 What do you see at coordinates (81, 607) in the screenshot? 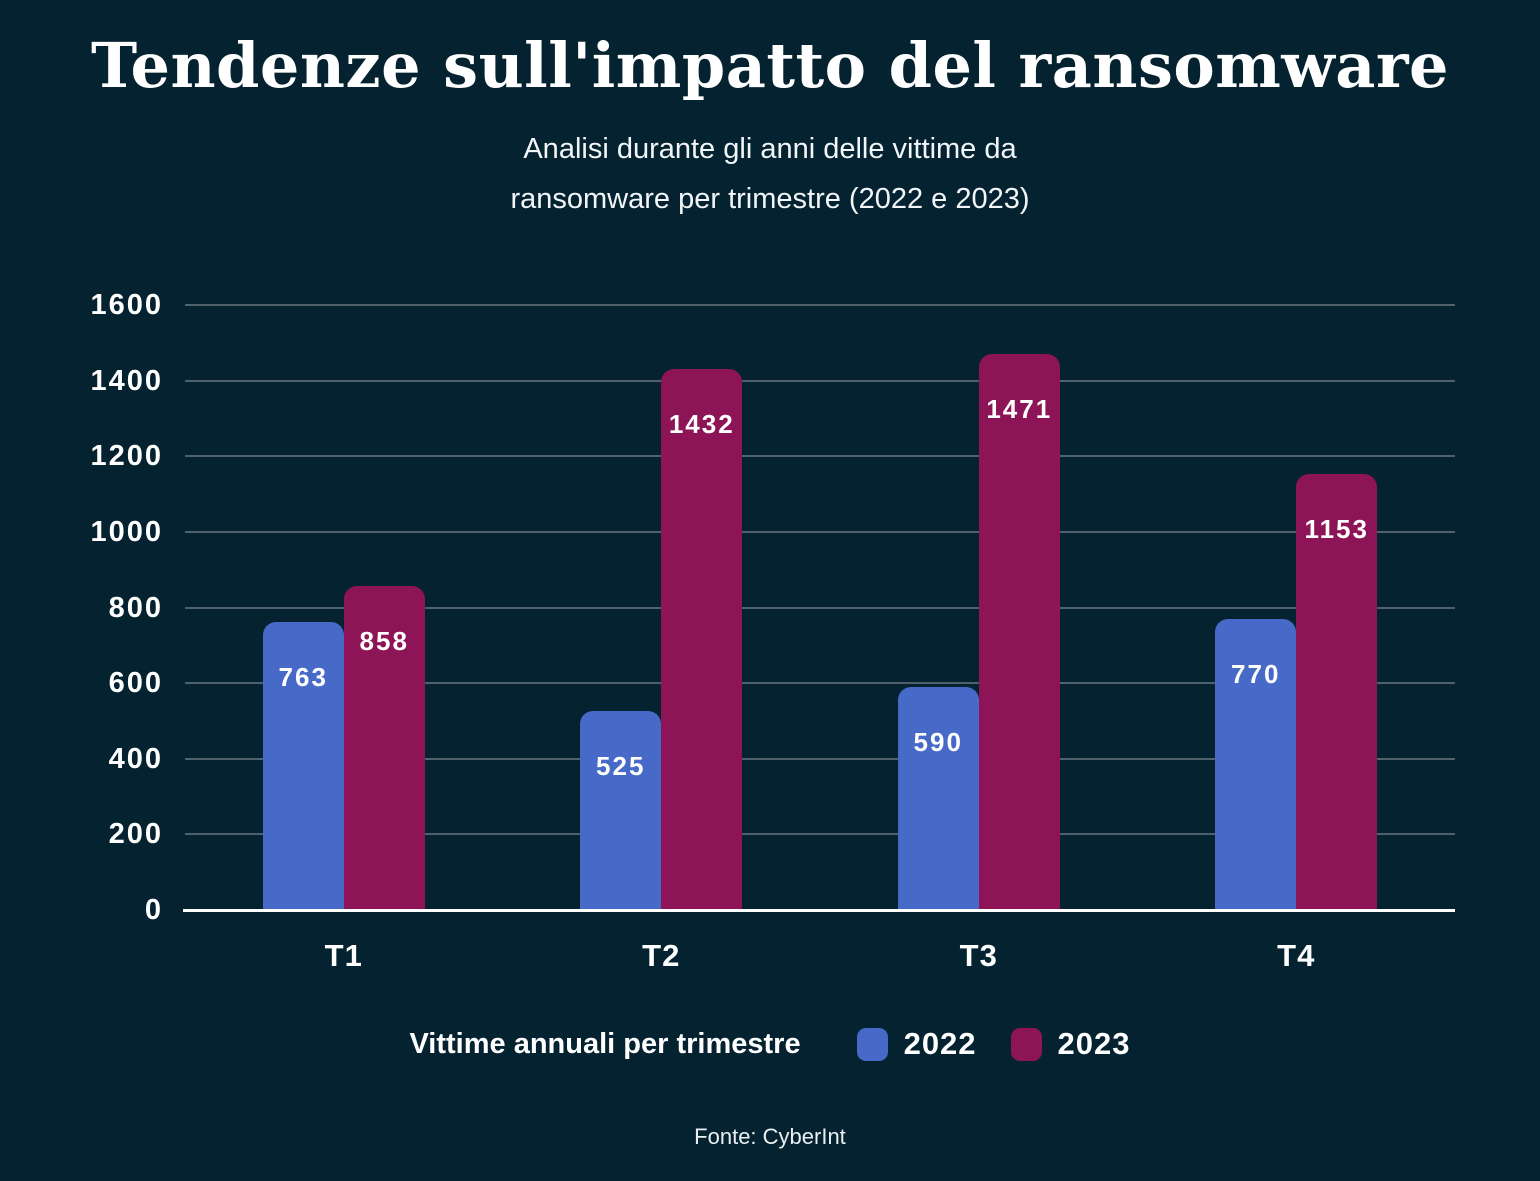
I see `y-axis-labels: 0 200 400 600 800 1000 1200 1400 1600` at bounding box center [81, 607].